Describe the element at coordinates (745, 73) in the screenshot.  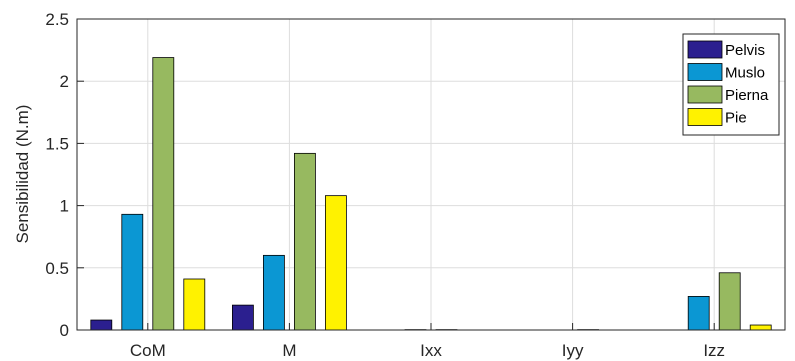
I see `legend-label-muslo: Muslo` at that location.